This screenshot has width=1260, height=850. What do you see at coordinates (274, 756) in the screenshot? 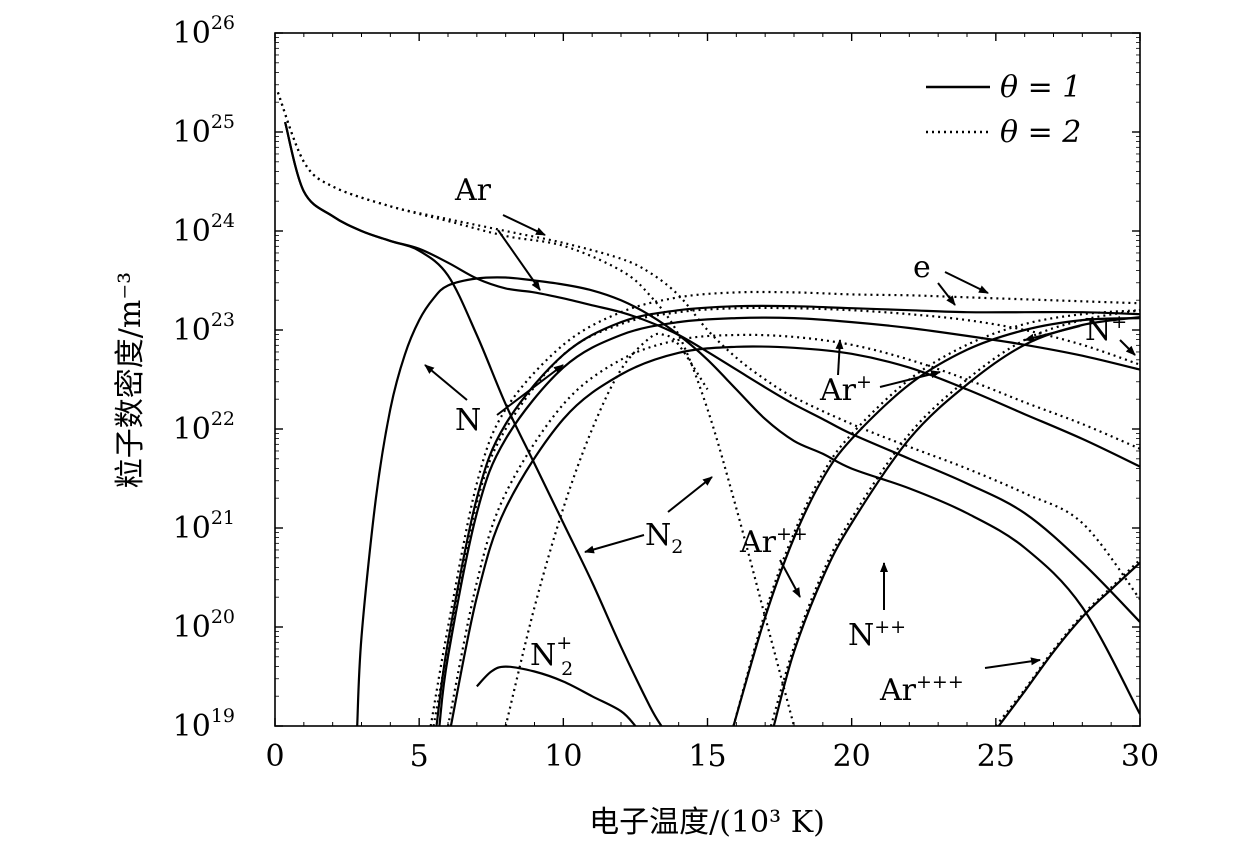
I see `x-tick-label: 0` at bounding box center [274, 756].